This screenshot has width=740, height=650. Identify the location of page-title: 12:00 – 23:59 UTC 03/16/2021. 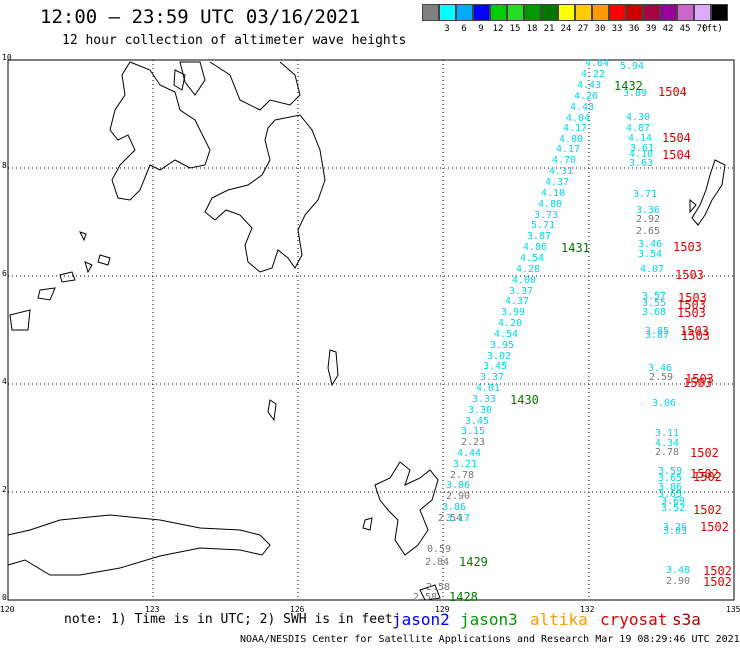
(200, 17).